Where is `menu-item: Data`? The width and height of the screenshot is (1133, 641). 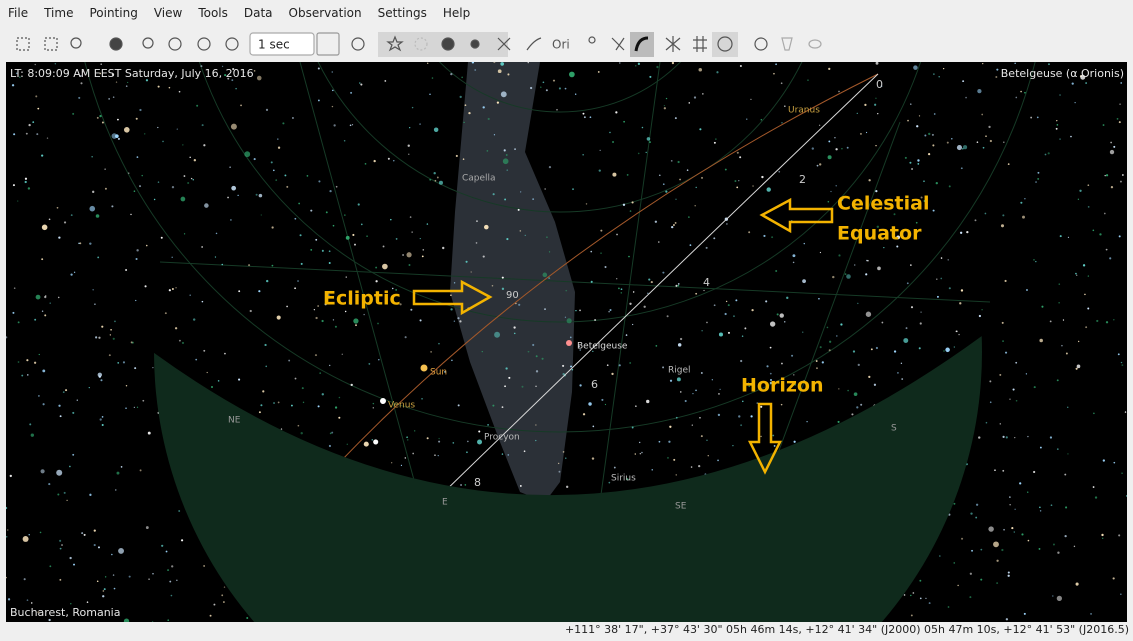
menu-item: Data is located at coordinates (258, 13).